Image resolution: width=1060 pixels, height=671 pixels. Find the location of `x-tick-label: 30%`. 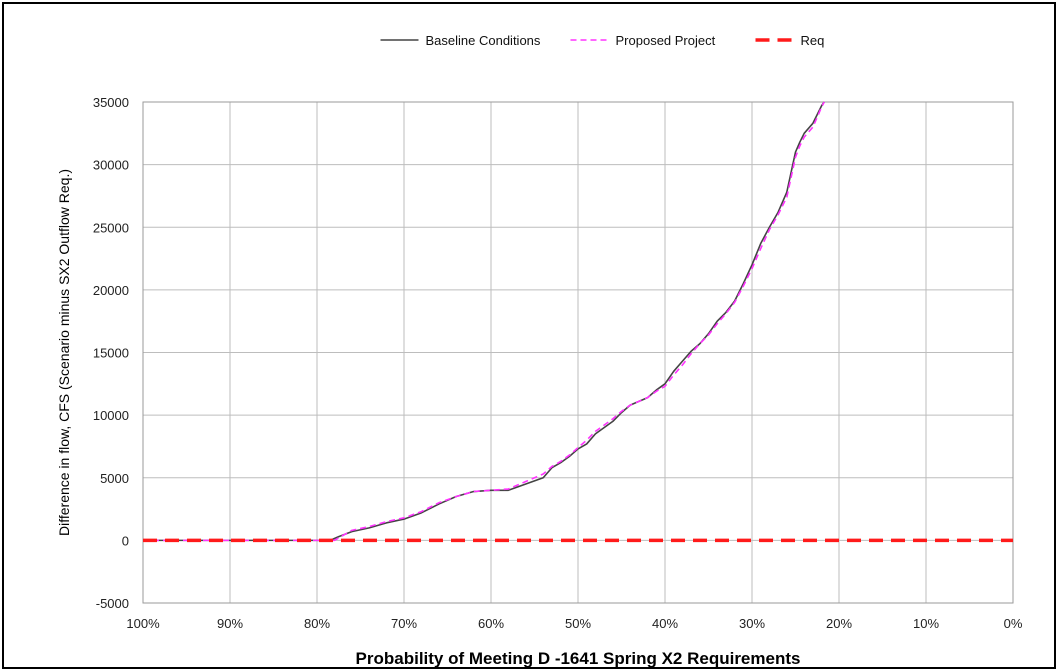

x-tick-label: 30% is located at coordinates (752, 623).